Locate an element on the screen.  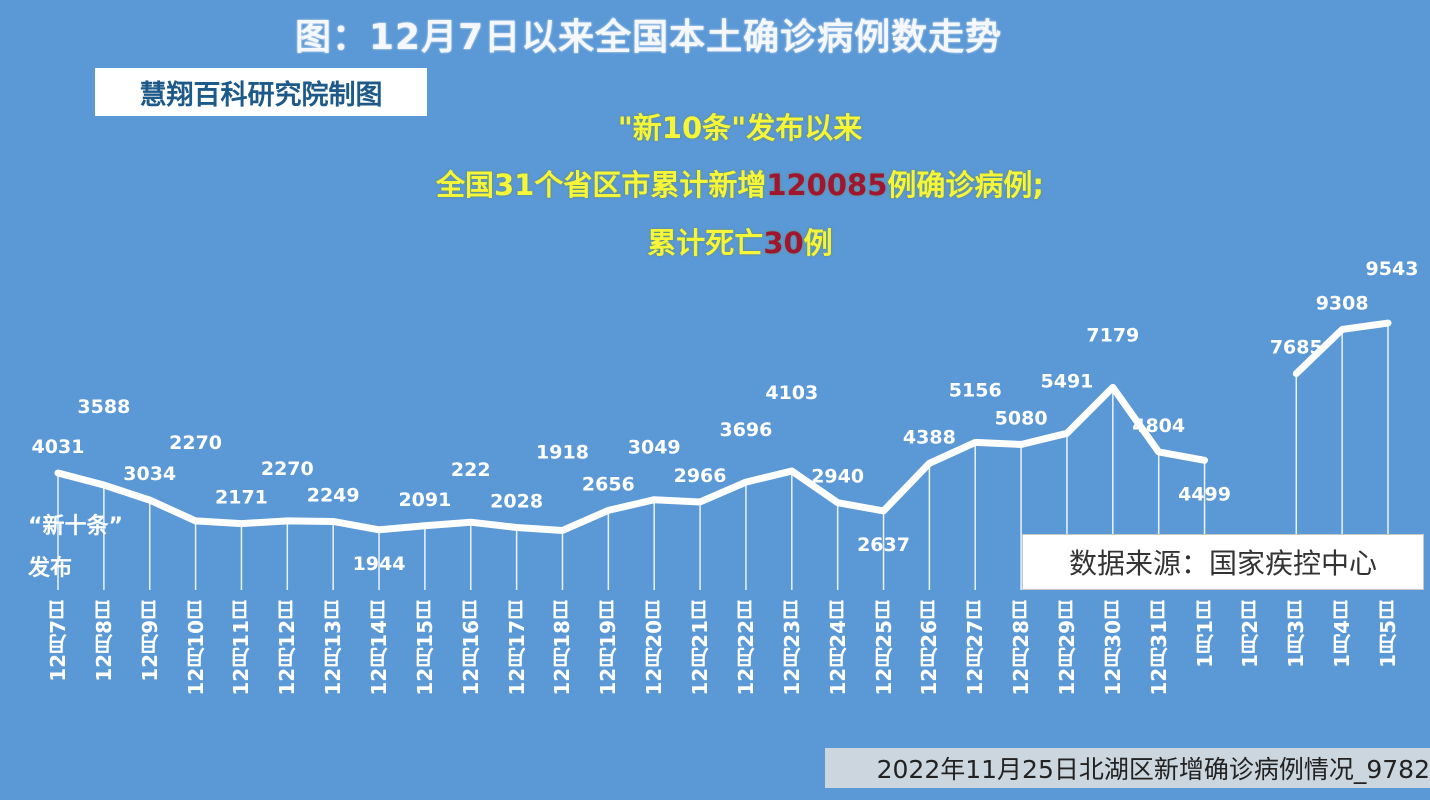
summary-line2-pre: 全国31个省区市累计新增 is located at coordinates (601, 185).